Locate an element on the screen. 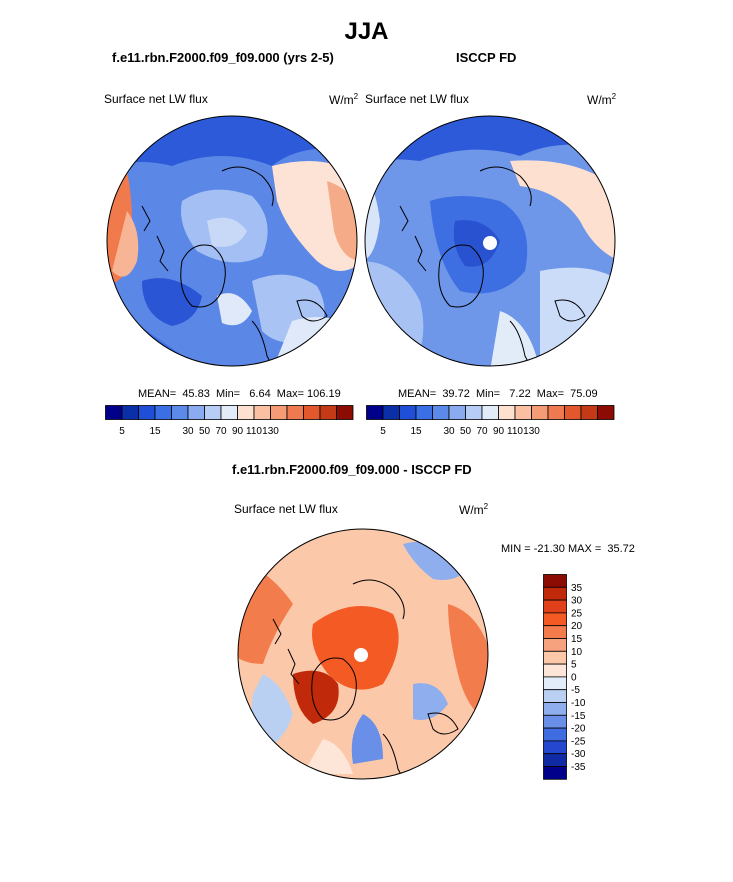 This screenshot has width=733, height=882. model-panel-title: f.e11.rbn.F2000.f09_f09.000 (yrs 2-5) is located at coordinates (223, 57).